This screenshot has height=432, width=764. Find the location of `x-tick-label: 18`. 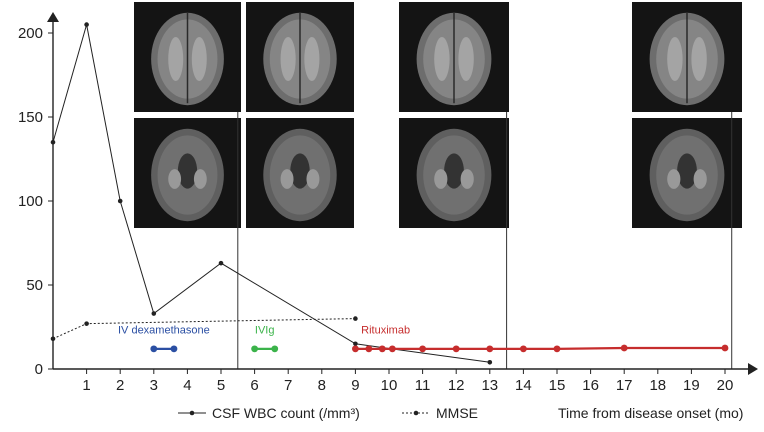

x-tick-label: 18 is located at coordinates (657, 385).